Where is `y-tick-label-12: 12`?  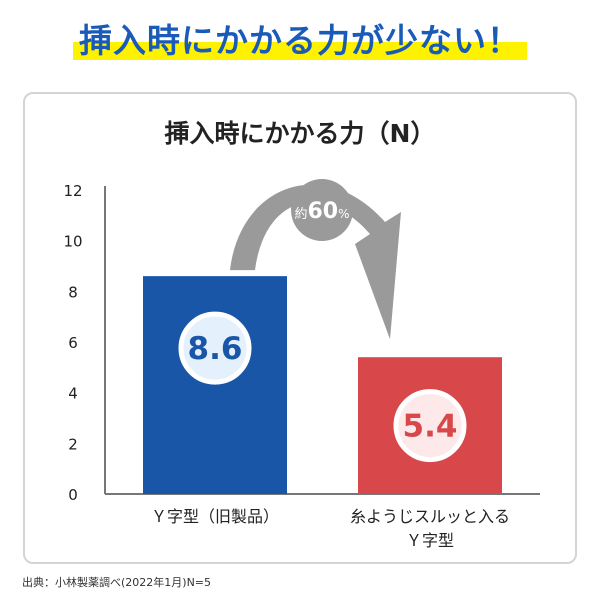
y-tick-label-12: 12 is located at coordinates (72, 191).